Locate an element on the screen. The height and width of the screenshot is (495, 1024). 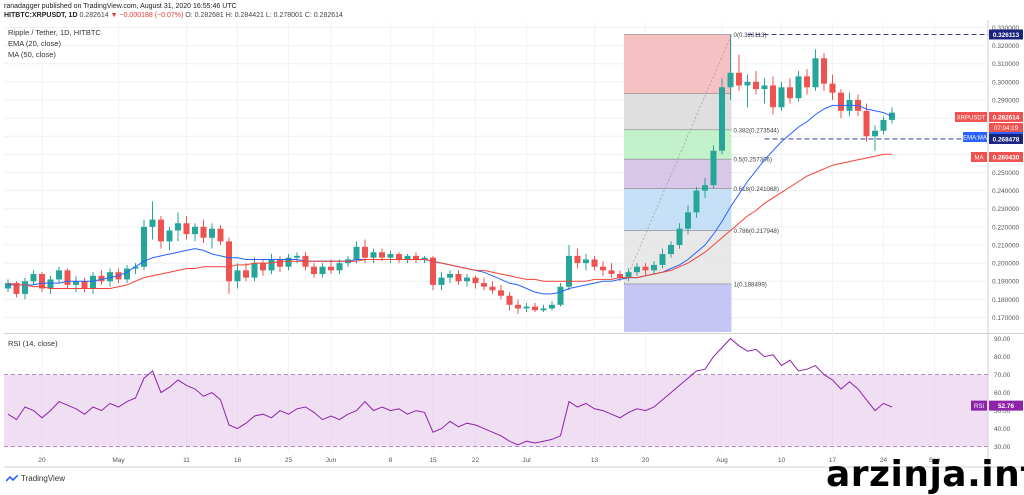
x-tick-label: 25 is located at coordinates (289, 460).